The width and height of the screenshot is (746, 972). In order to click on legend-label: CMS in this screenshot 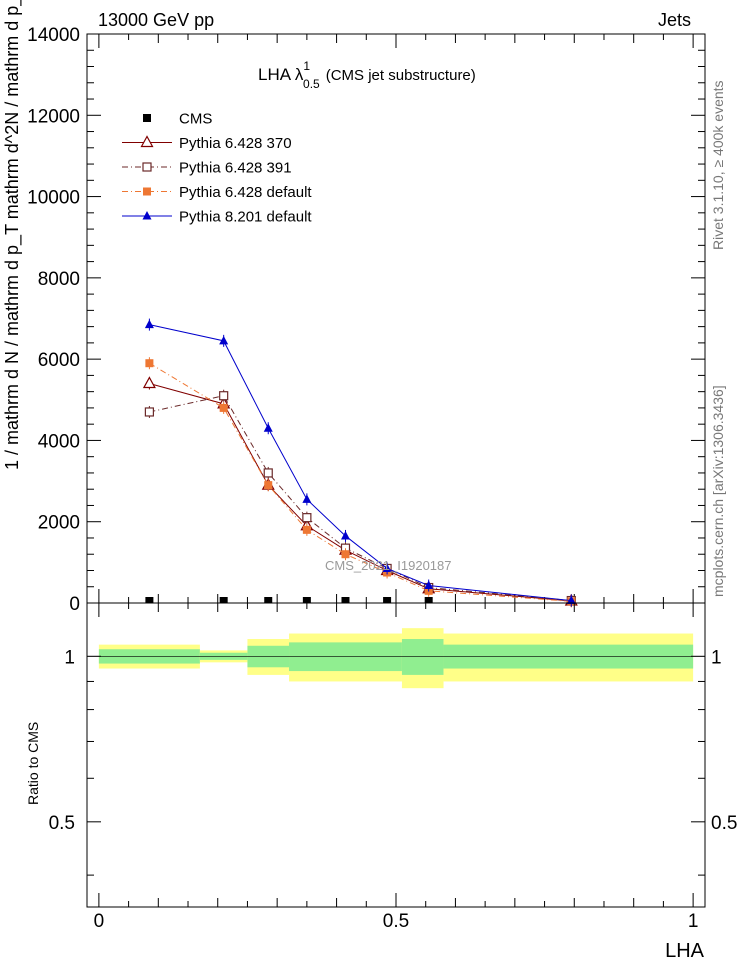, I will do `click(195, 119)`.